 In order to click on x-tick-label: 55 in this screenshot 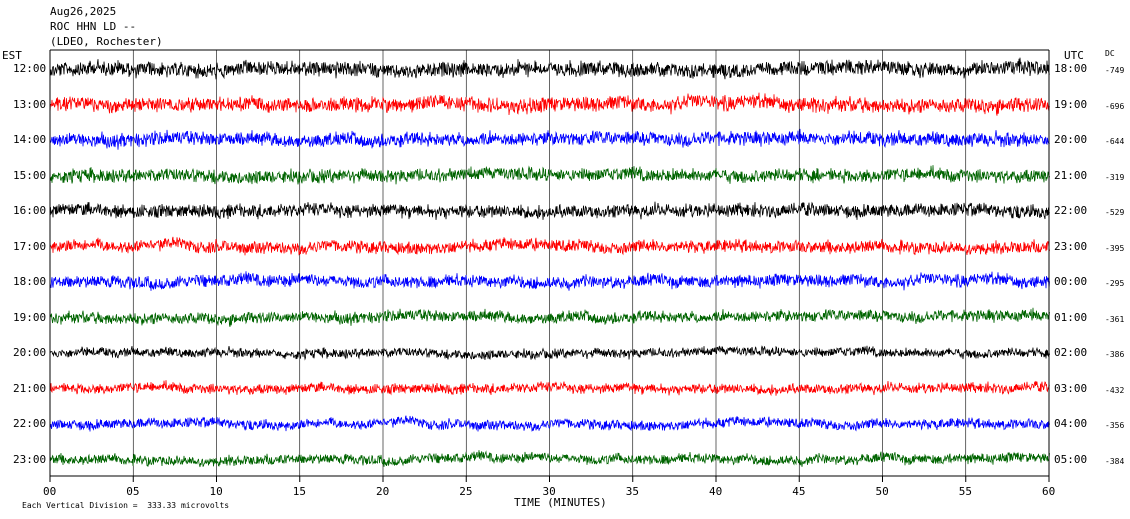, I will do `click(965, 491)`.